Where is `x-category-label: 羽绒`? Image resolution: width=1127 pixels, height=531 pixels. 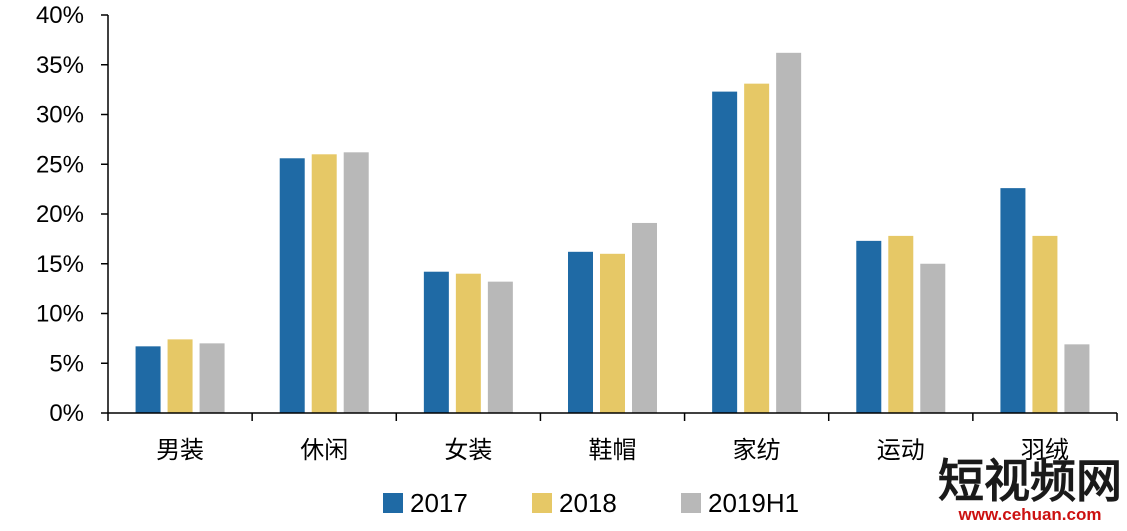
x-category-label: 羽绒 is located at coordinates (1045, 450).